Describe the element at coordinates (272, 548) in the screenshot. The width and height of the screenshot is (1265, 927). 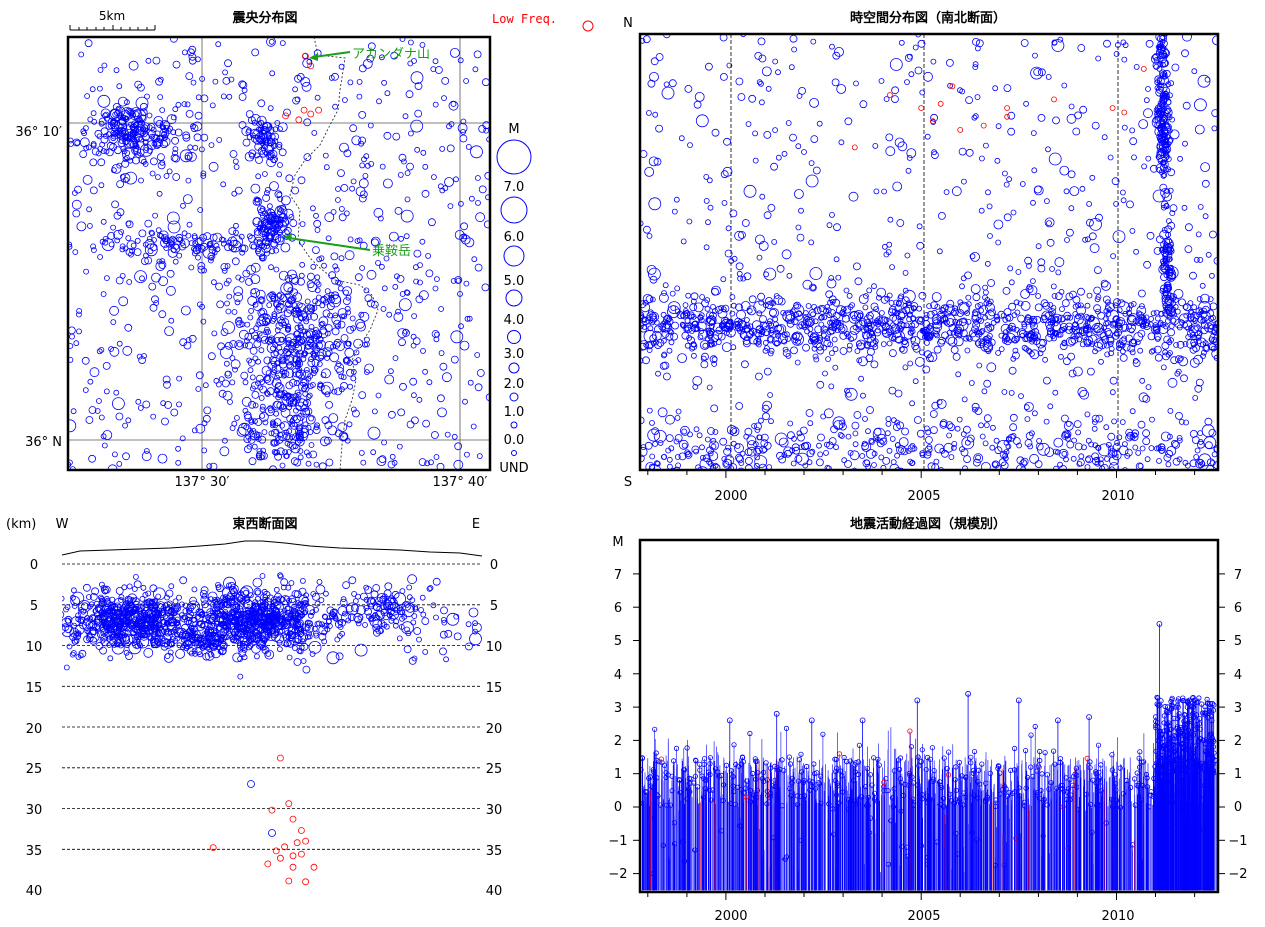
I see `topography-line` at that location.